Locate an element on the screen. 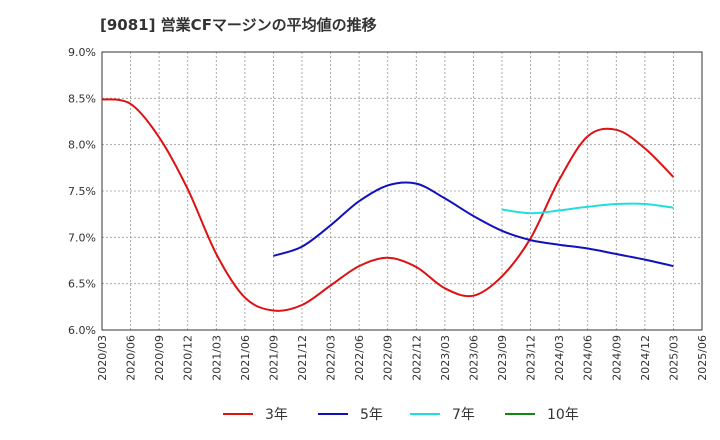 The image size is (720, 440). x-tick-label: 2024/06 is located at coordinates (588, 358).